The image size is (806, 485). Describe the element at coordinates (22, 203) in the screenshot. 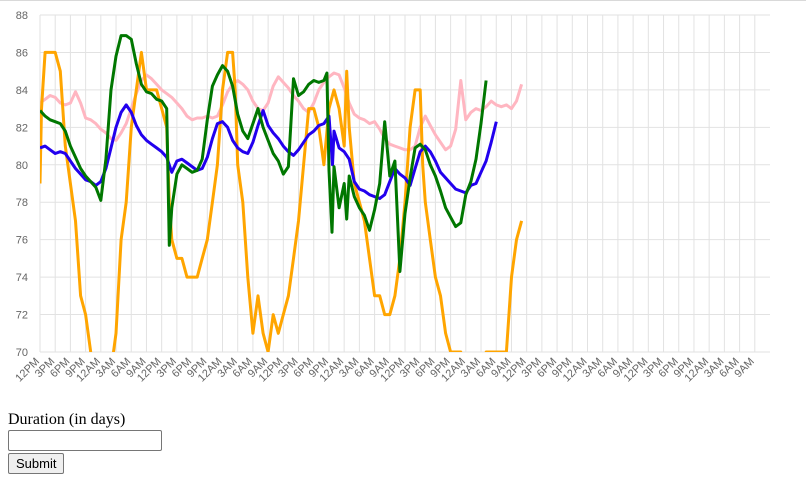

I see `y-tick-label: 78` at that location.